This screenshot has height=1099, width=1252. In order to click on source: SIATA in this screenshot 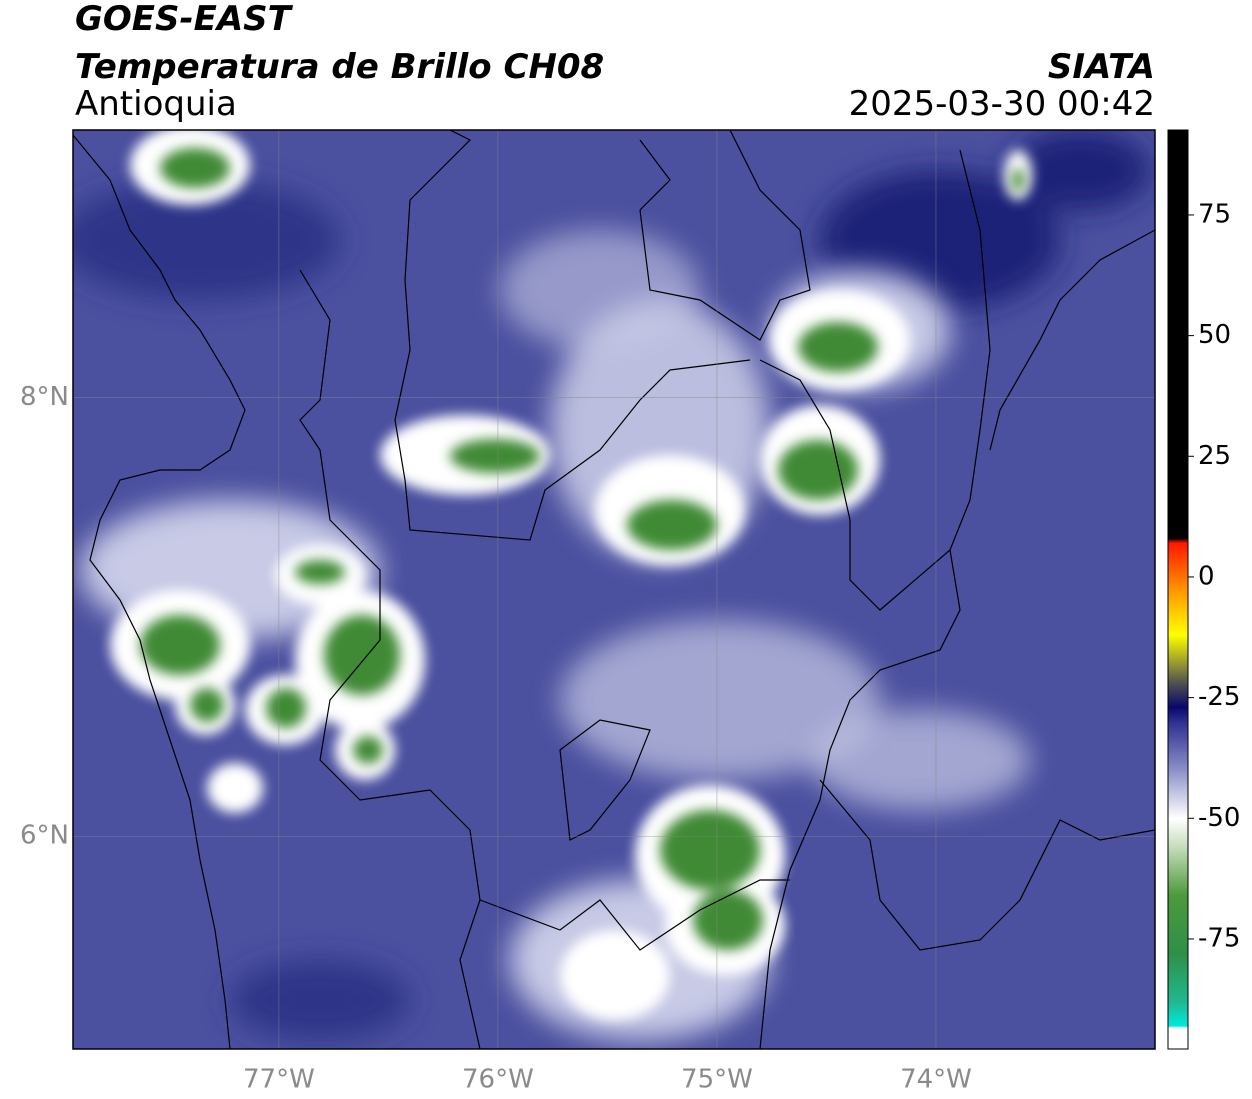, I will do `click(1101, 67)`.